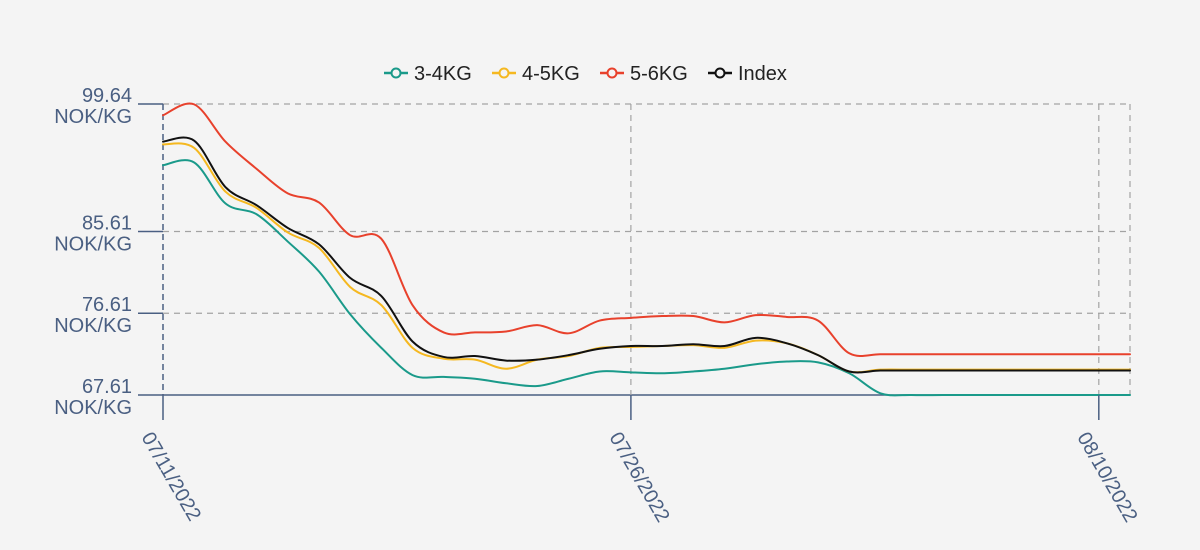 The height and width of the screenshot is (550, 1200). I want to click on x-tick-label: 08/10/2022, so click(1106, 478).